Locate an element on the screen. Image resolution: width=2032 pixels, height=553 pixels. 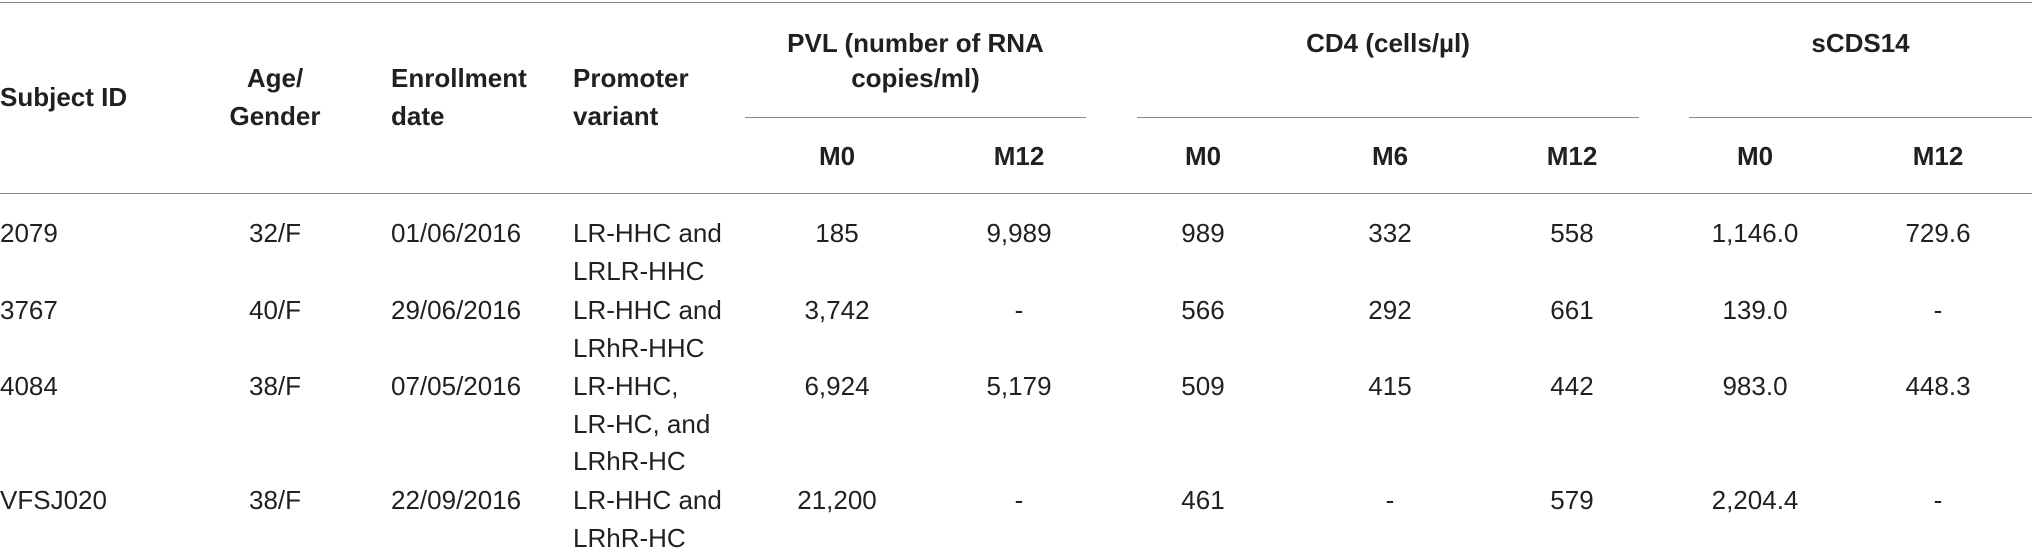
sub-header: M6 is located at coordinates (1390, 156).